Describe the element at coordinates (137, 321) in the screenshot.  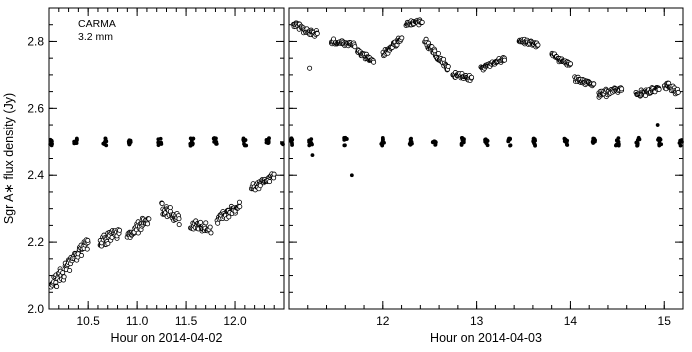
I see `x-tick-label: 11.0` at that location.